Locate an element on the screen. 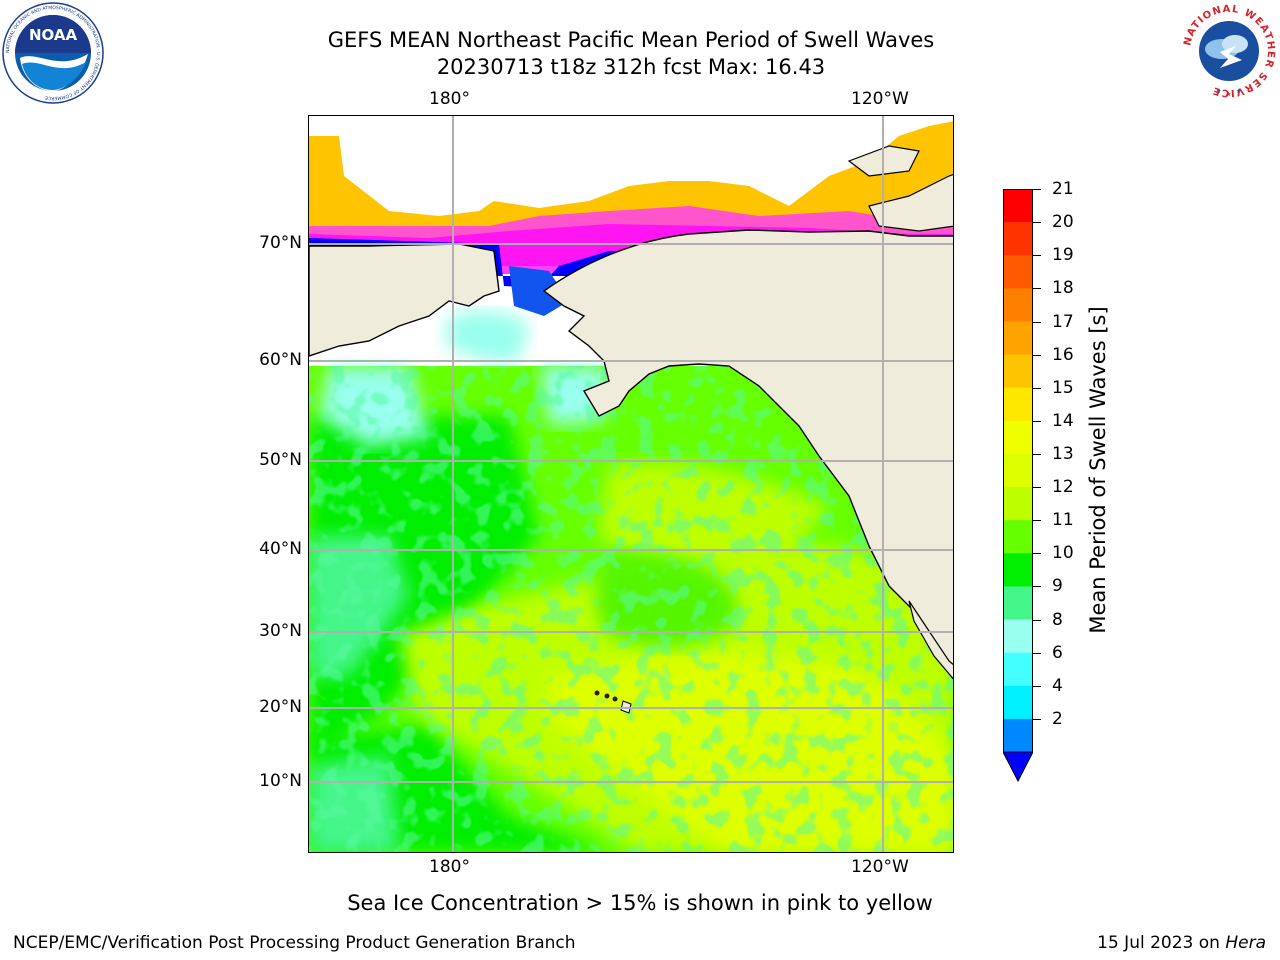  lon-label-top-120w: 120°W is located at coordinates (880, 99).